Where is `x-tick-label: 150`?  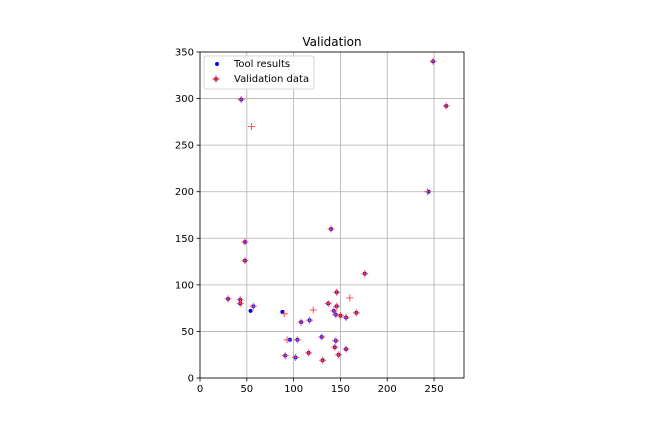 x-tick-label: 150 is located at coordinates (340, 389).